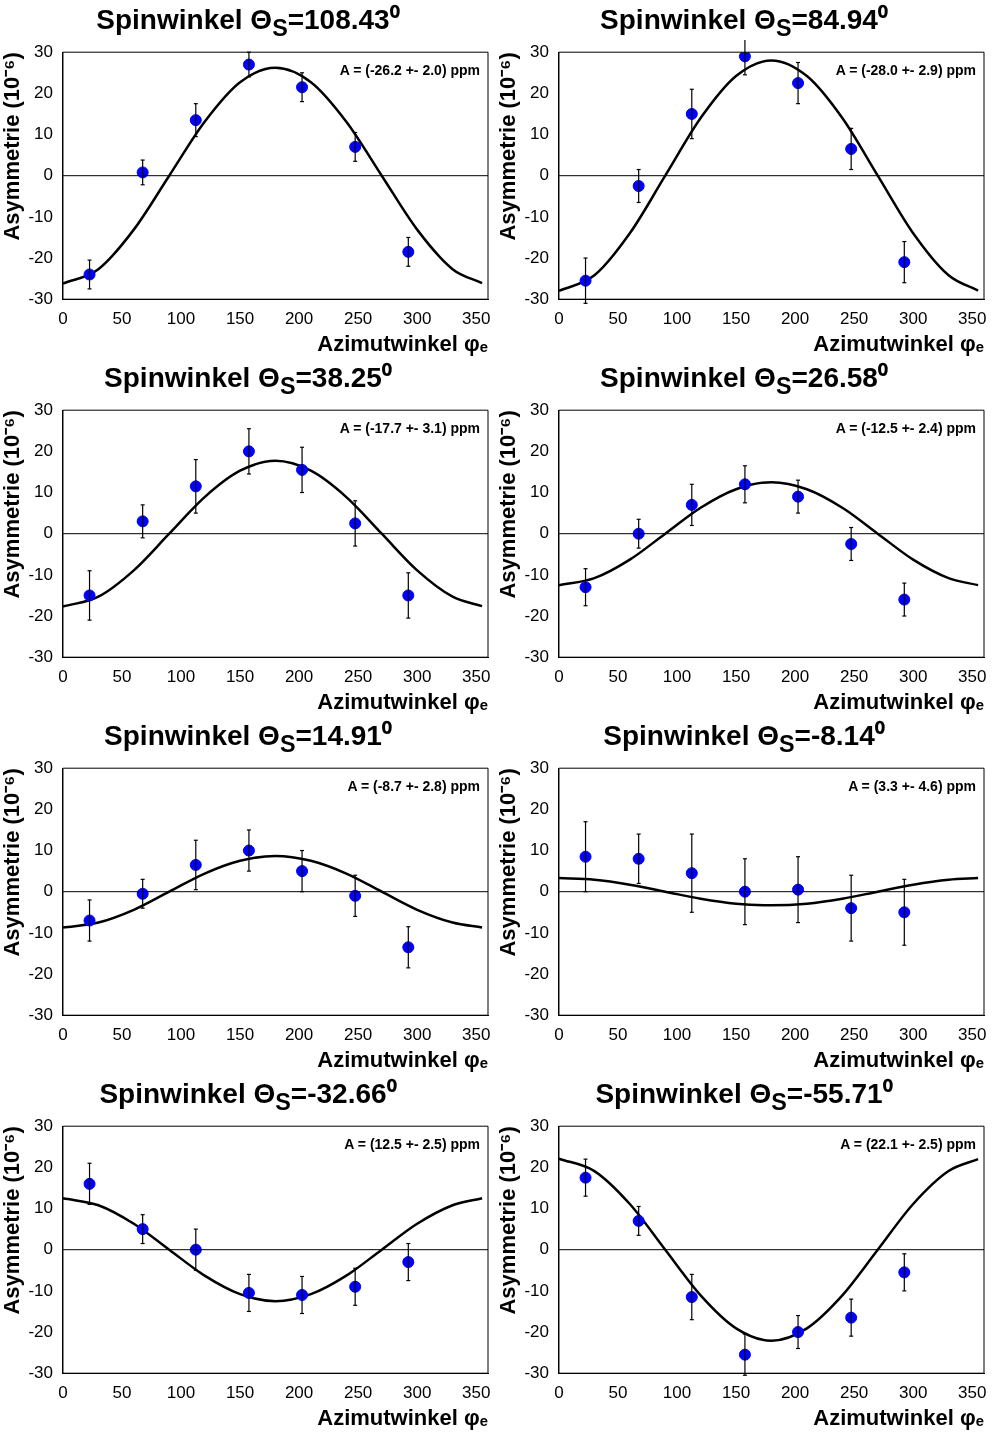  I want to click on annotation: A = (3.3 +- 4.6) ppm, so click(912, 786).